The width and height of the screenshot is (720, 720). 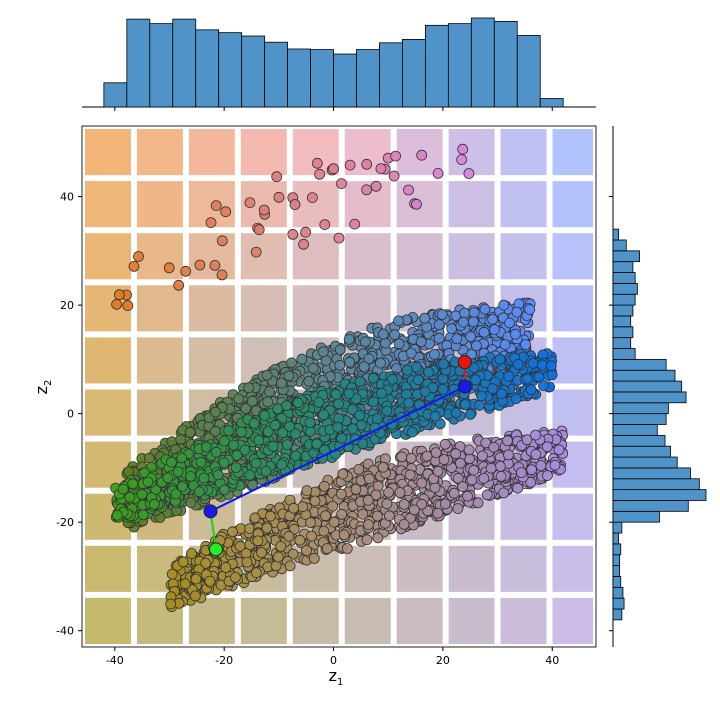 I want to click on x-tick-label: 0, so click(x=333, y=660).